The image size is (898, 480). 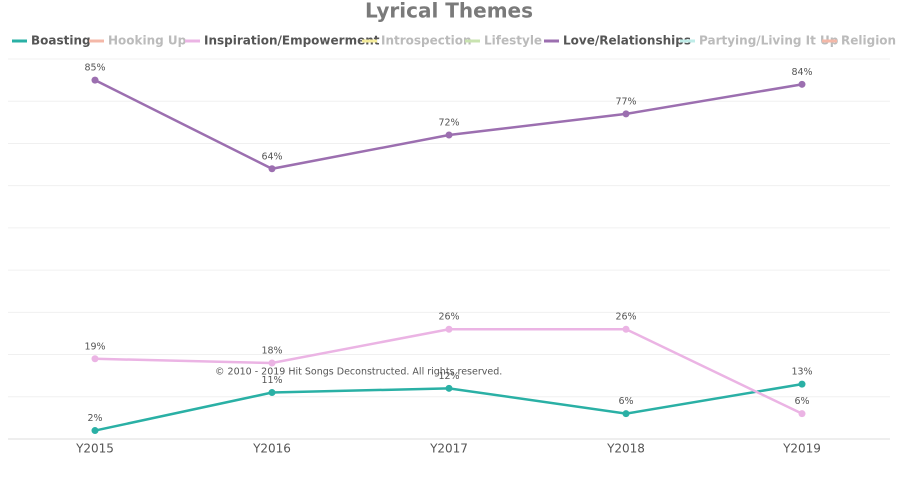 I want to click on x-tick-label: Y2018, so click(x=625, y=449).